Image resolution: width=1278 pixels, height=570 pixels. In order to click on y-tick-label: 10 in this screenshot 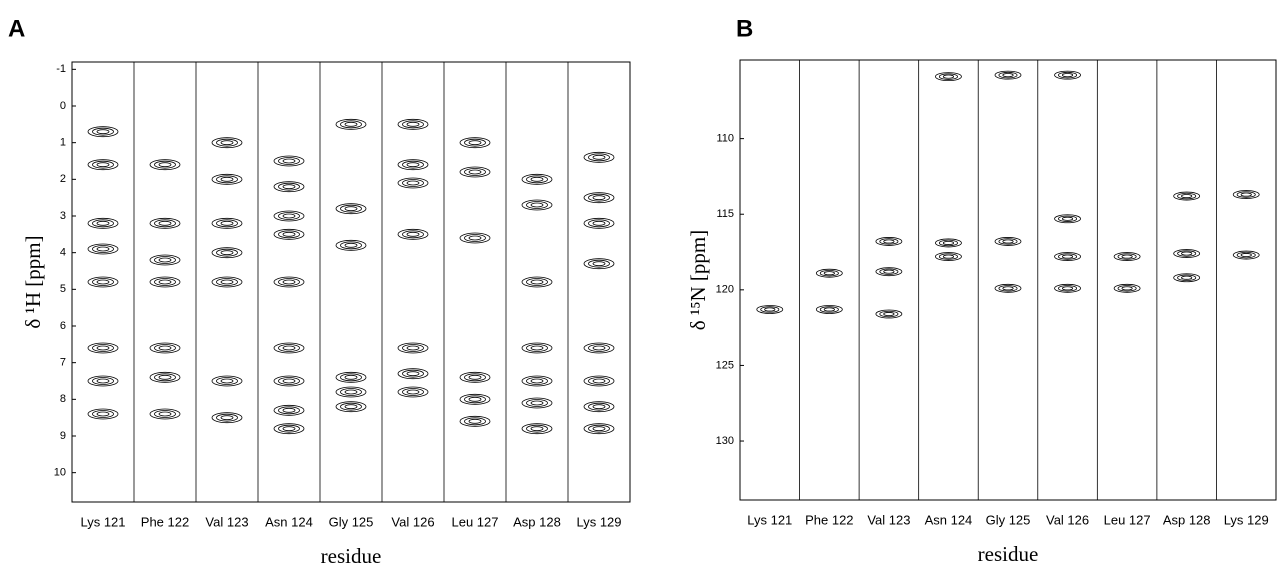, I will do `click(60, 473)`.